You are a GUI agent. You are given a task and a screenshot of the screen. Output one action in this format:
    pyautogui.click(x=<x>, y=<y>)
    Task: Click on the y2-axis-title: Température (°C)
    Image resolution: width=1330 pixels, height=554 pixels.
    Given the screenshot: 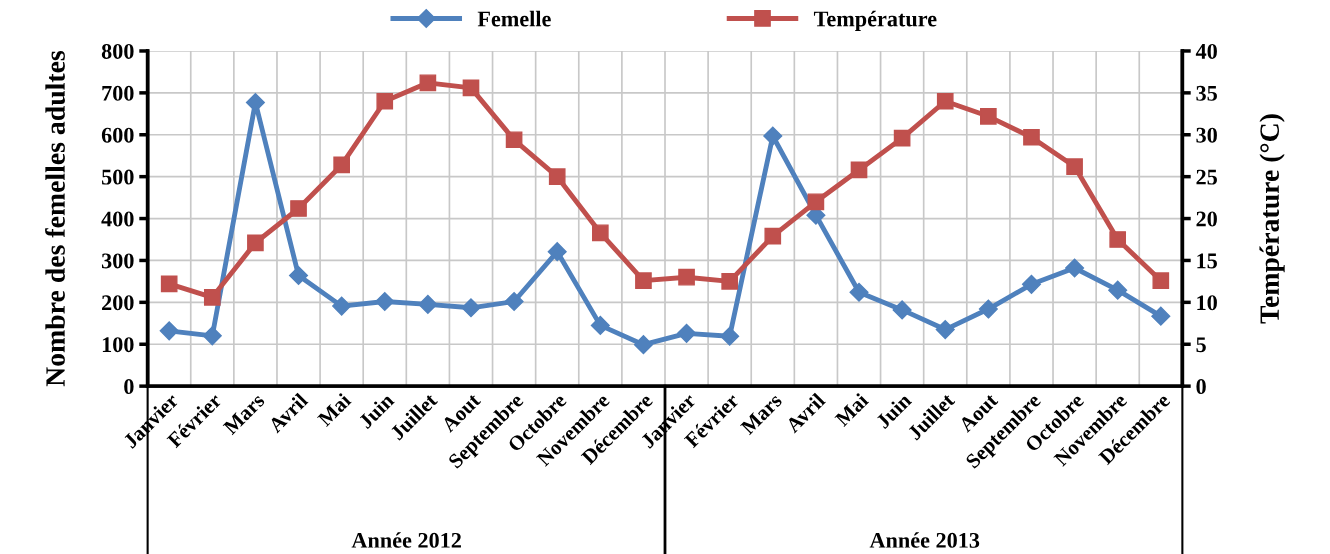 What is the action you would take?
    pyautogui.click(x=1272, y=219)
    